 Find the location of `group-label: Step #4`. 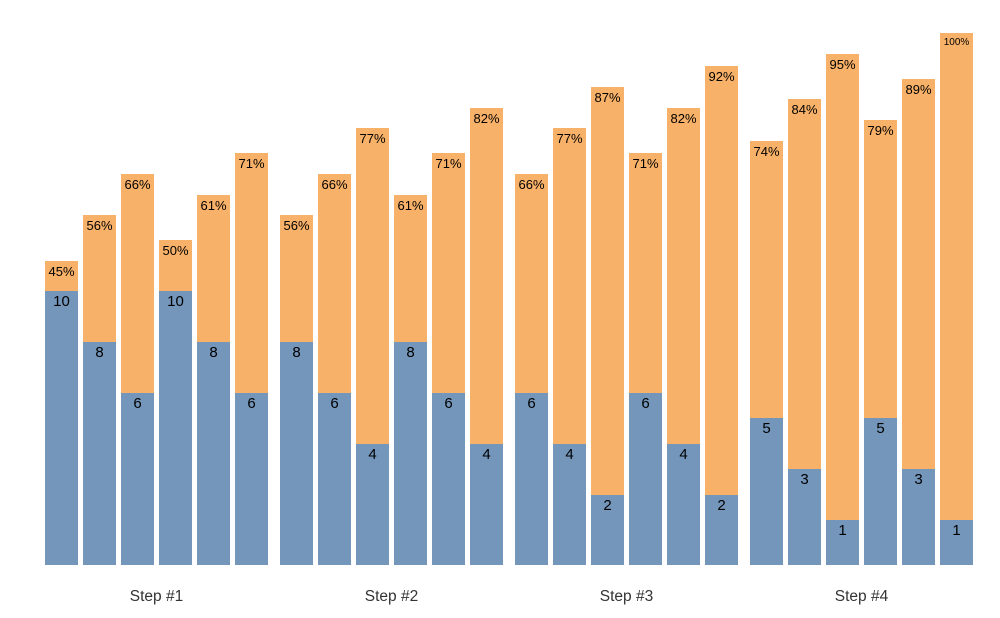

group-label: Step #4 is located at coordinates (861, 596).